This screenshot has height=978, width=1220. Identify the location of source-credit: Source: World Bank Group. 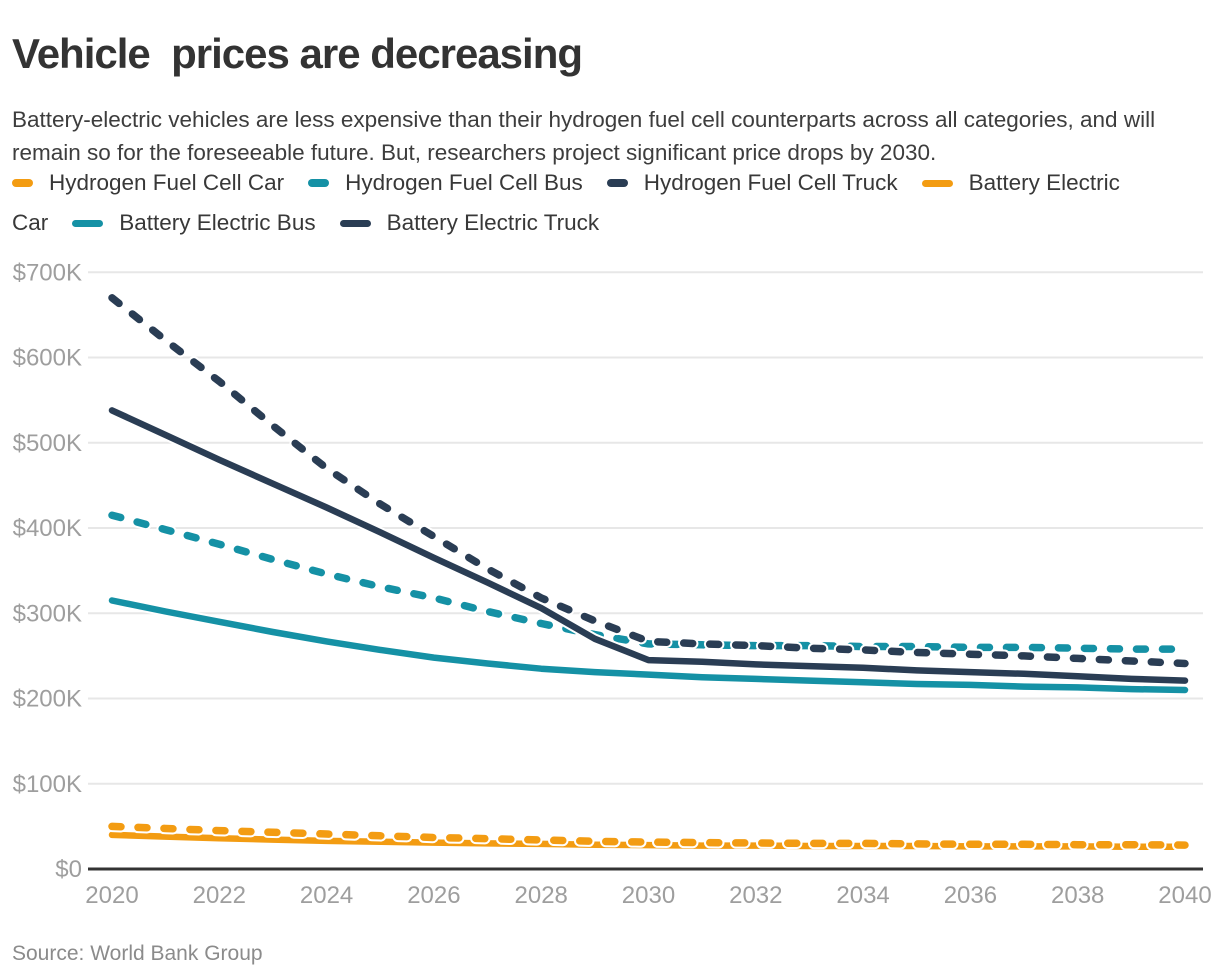
(137, 953).